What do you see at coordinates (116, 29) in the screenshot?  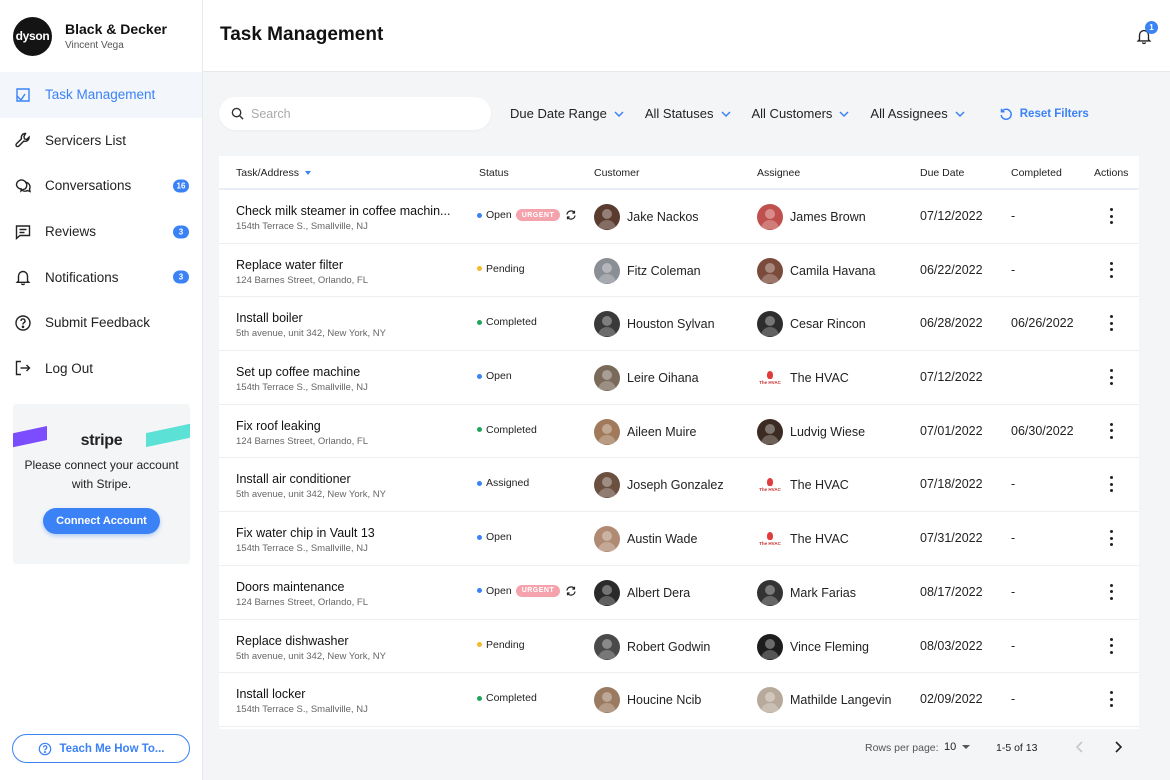 I see `company-name: Black & Decker` at bounding box center [116, 29].